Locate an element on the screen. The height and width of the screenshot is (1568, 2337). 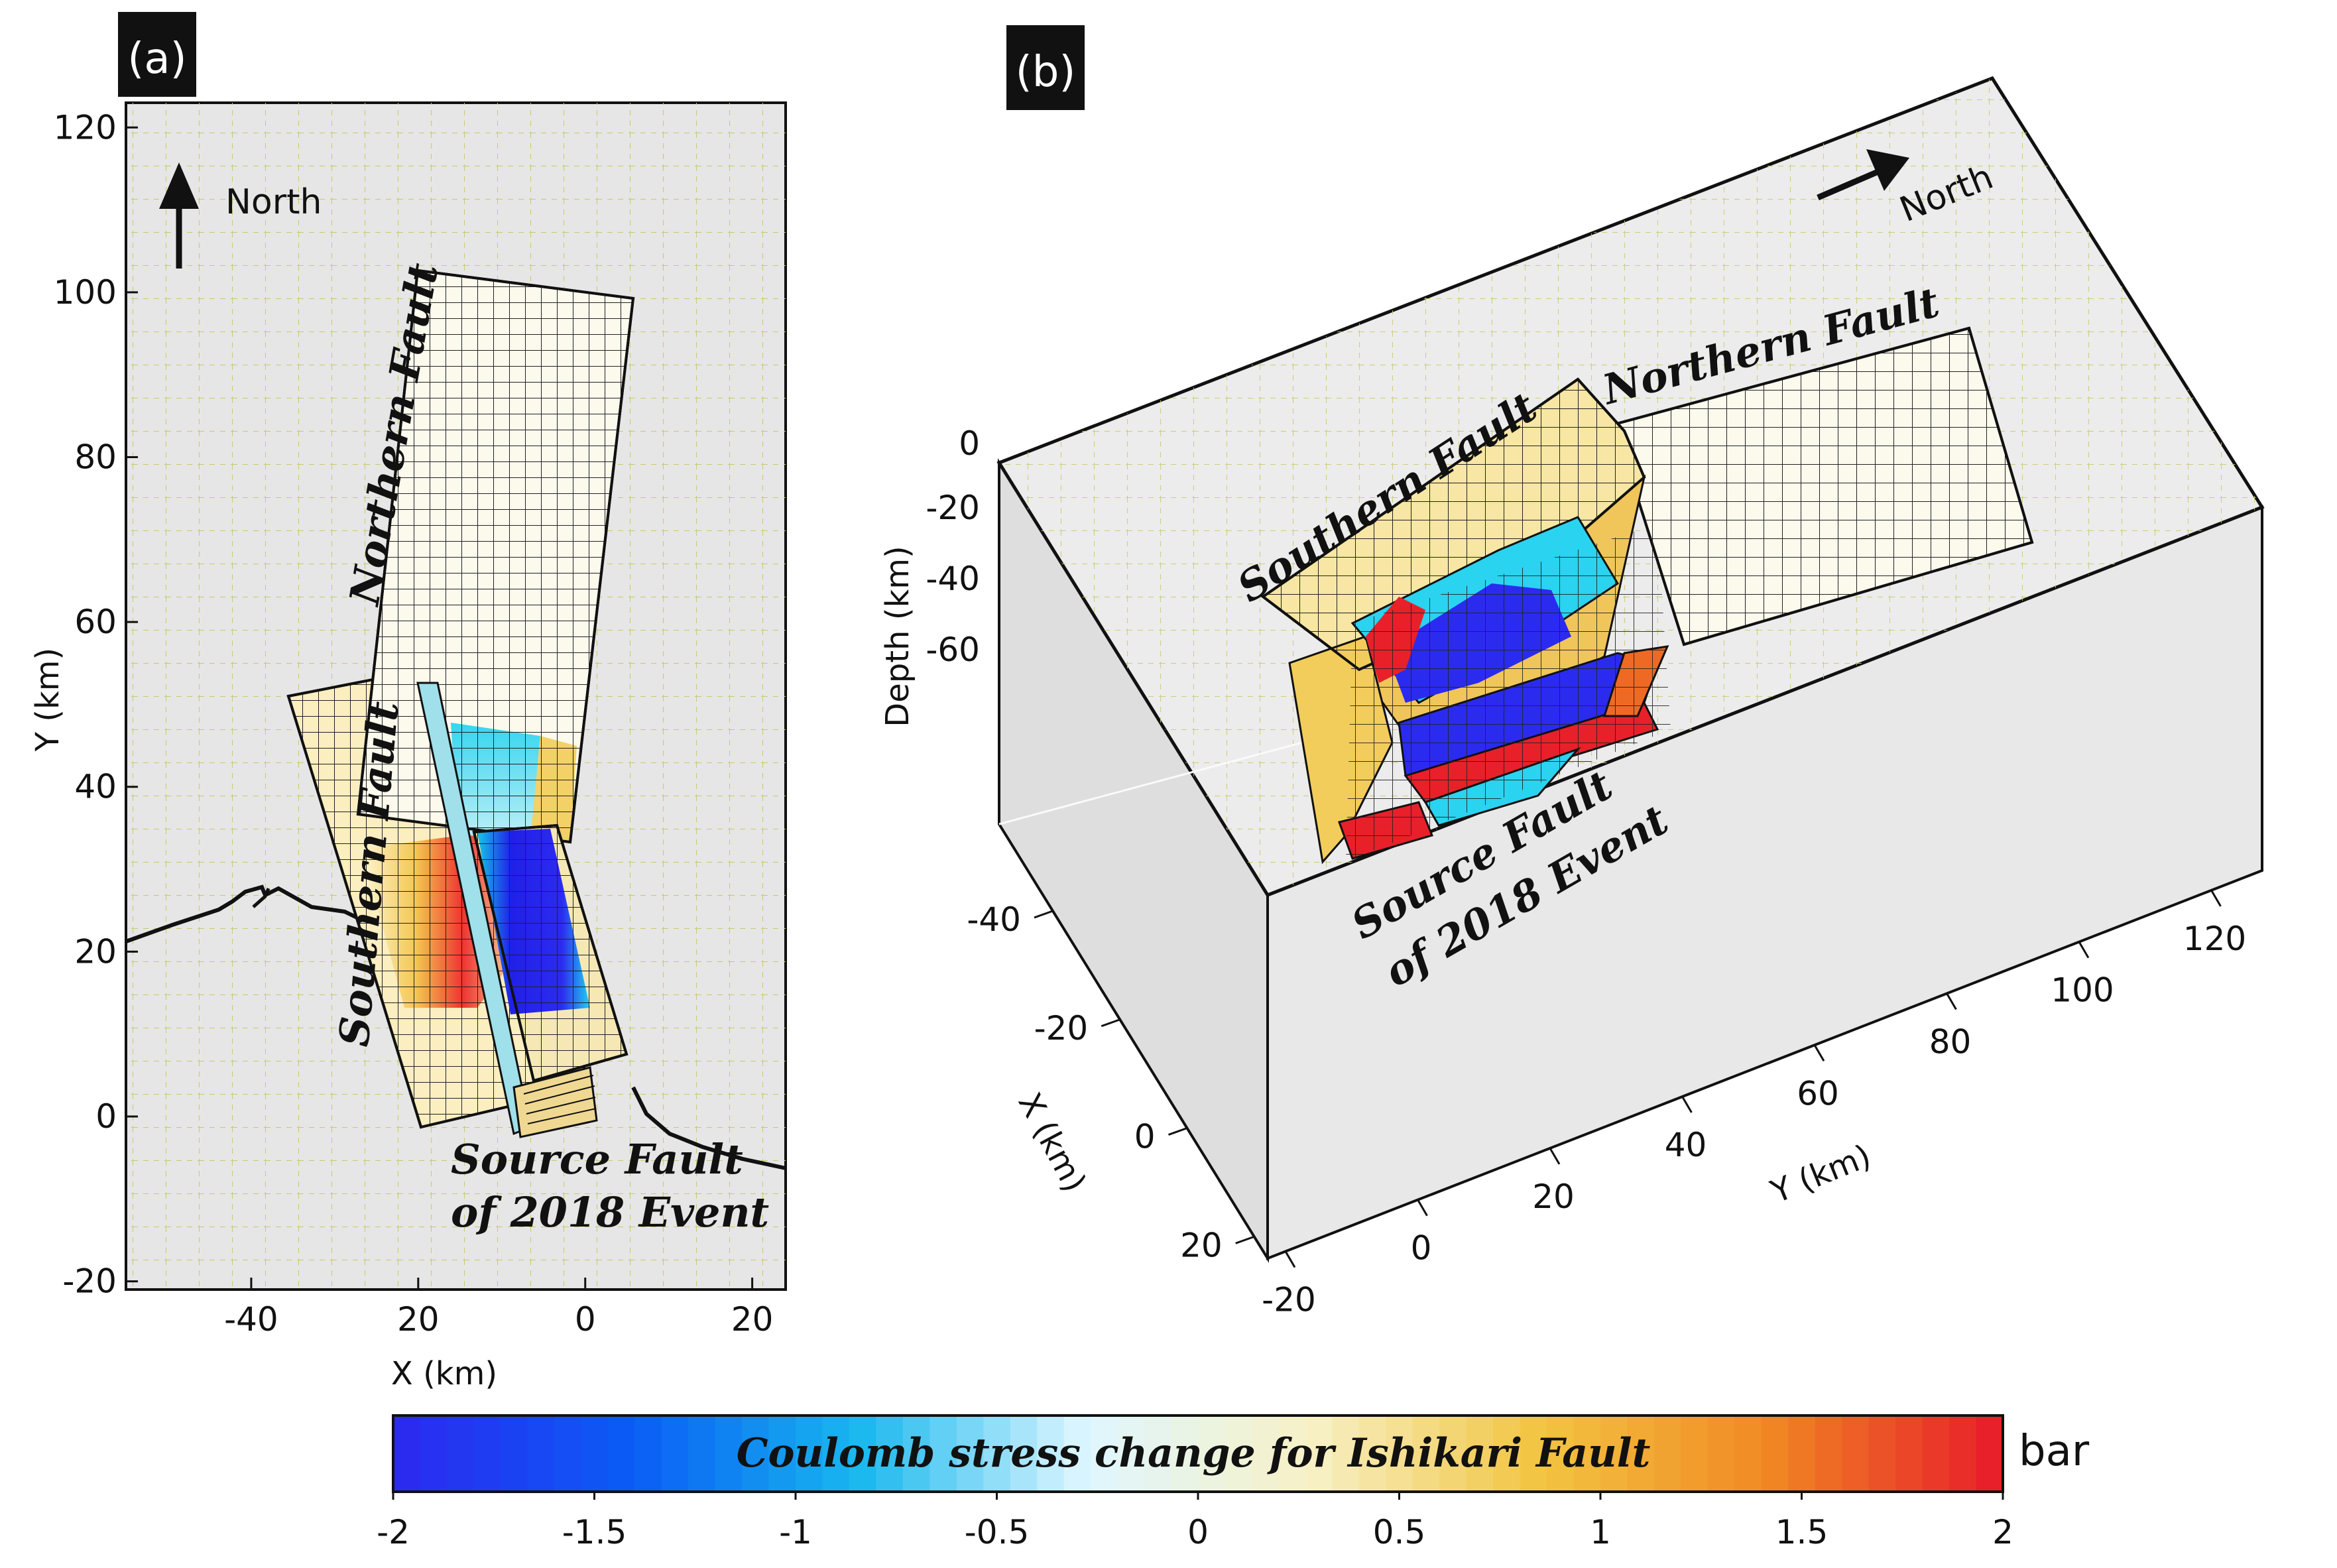
panel-b-tag: (b) is located at coordinates (1046, 72).